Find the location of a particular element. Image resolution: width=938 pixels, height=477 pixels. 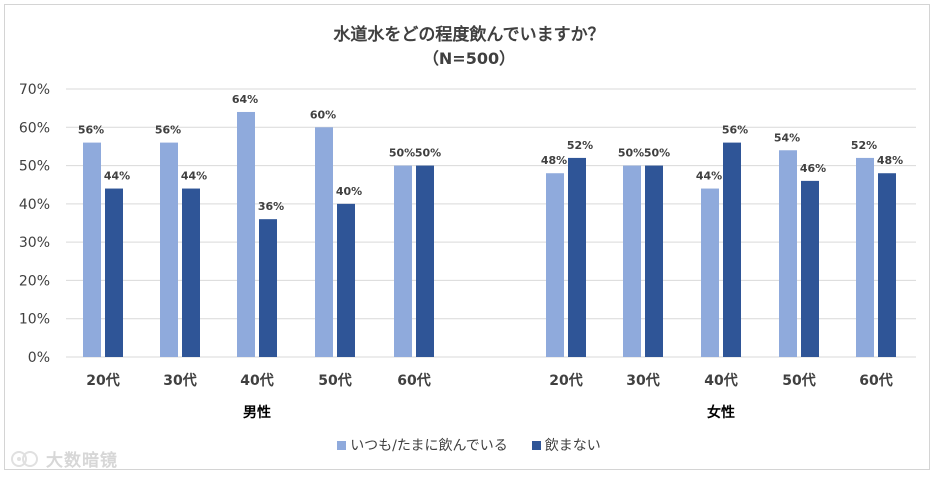

data-label-not-drink: 48% is located at coordinates (890, 160).